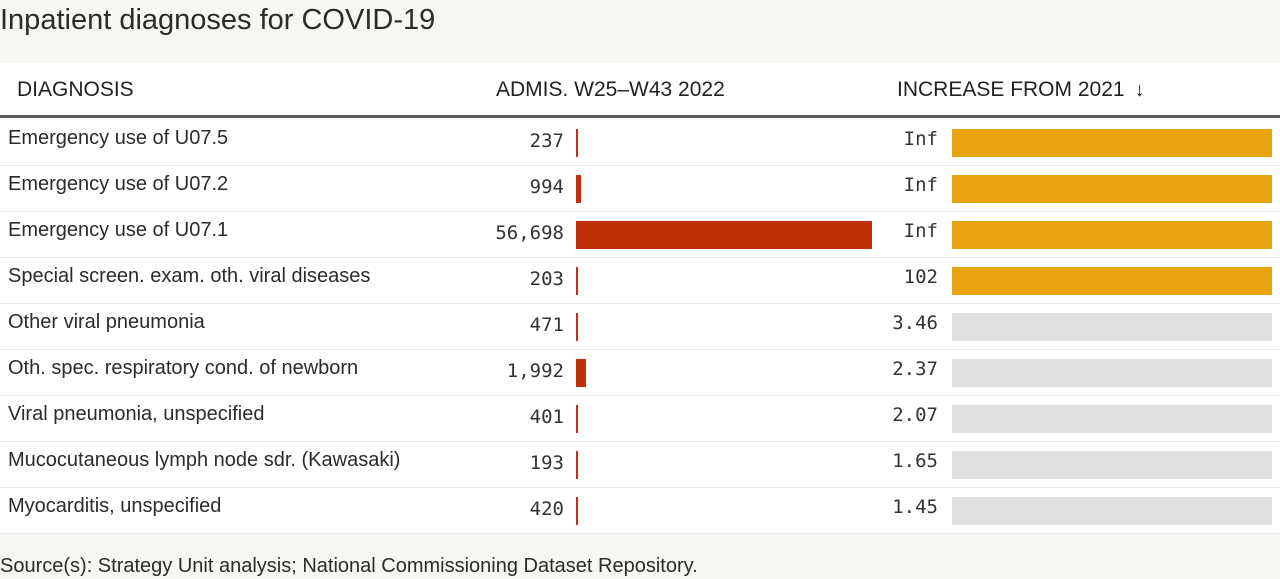 The image size is (1280, 579). Describe the element at coordinates (640, 419) in the screenshot. I see `table-row: Viral pneumonia, unspecified 401 2.07` at that location.